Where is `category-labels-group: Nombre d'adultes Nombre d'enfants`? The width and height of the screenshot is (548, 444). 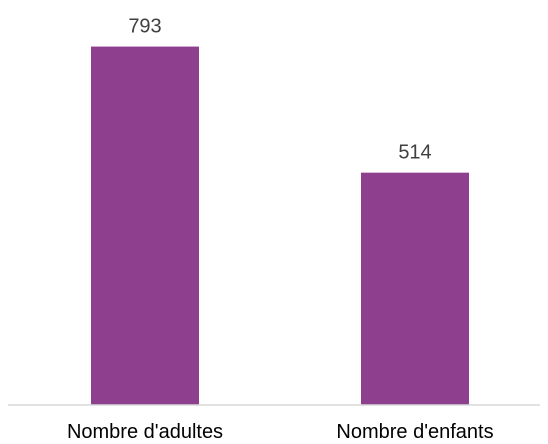 category-labels-group: Nombre d'adultes Nombre d'enfants is located at coordinates (280, 432).